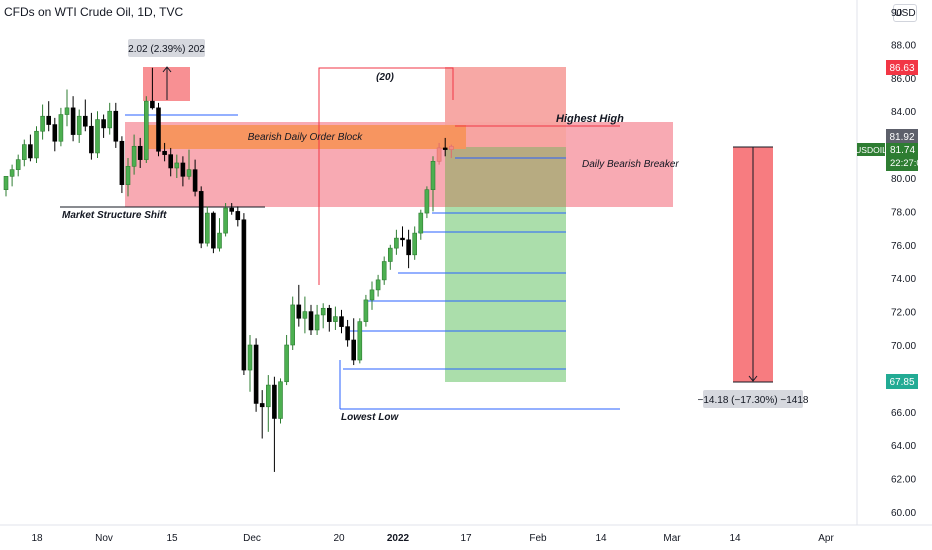 Image resolution: width=932 pixels, height=550 pixels. I want to click on price-label-81-92: 81.92, so click(901, 137).